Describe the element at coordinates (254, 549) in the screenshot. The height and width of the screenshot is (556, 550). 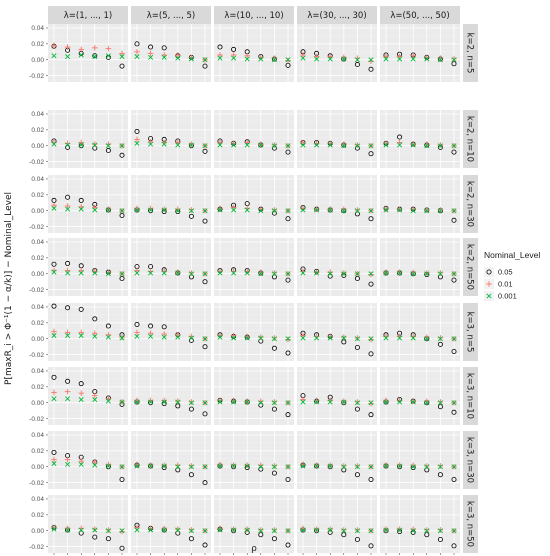
I see `x-axis-title: ρ` at that location.